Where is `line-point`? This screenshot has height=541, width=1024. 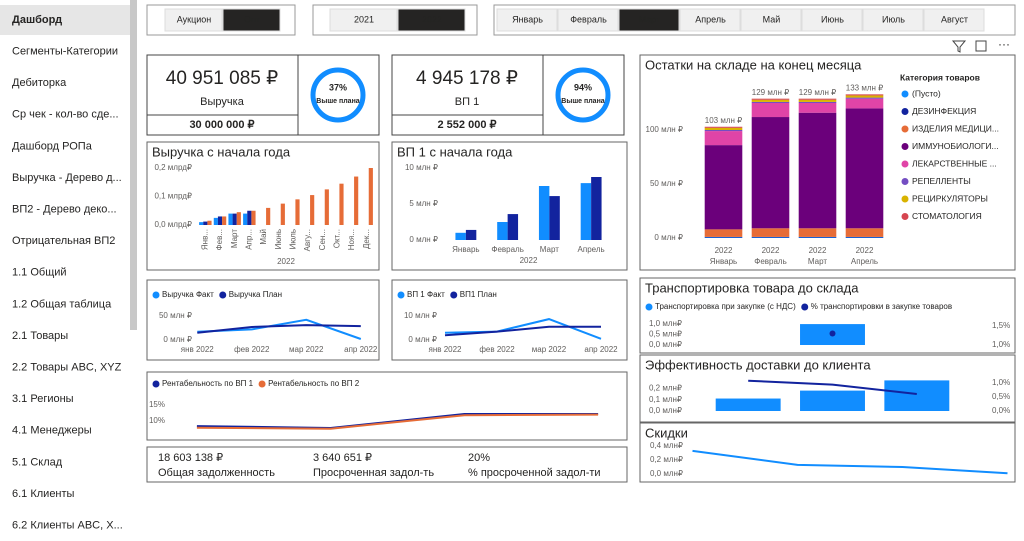 line-point is located at coordinates (832, 333).